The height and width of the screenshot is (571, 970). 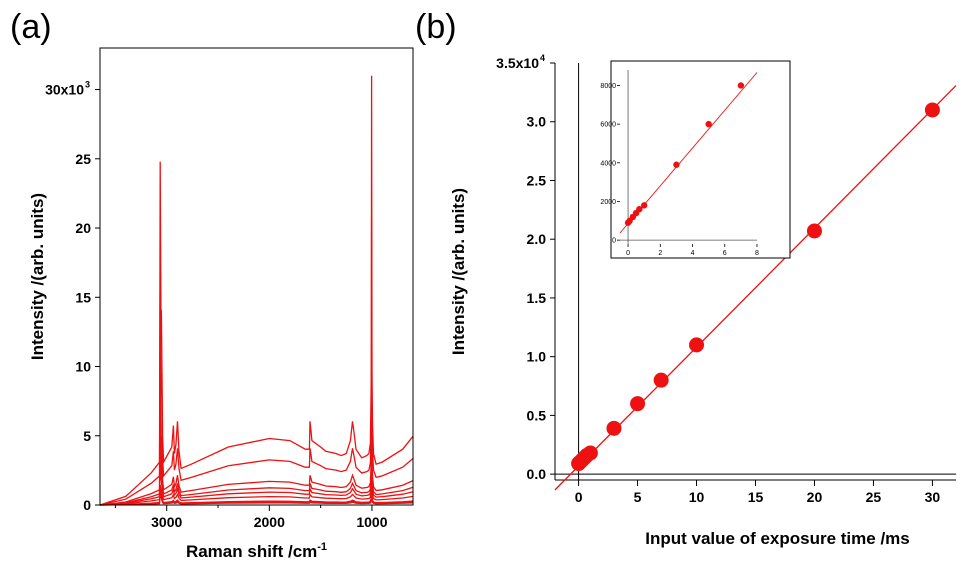 What do you see at coordinates (537, 415) in the screenshot?
I see `panel-b-y-tick-label: 0.5` at bounding box center [537, 415].